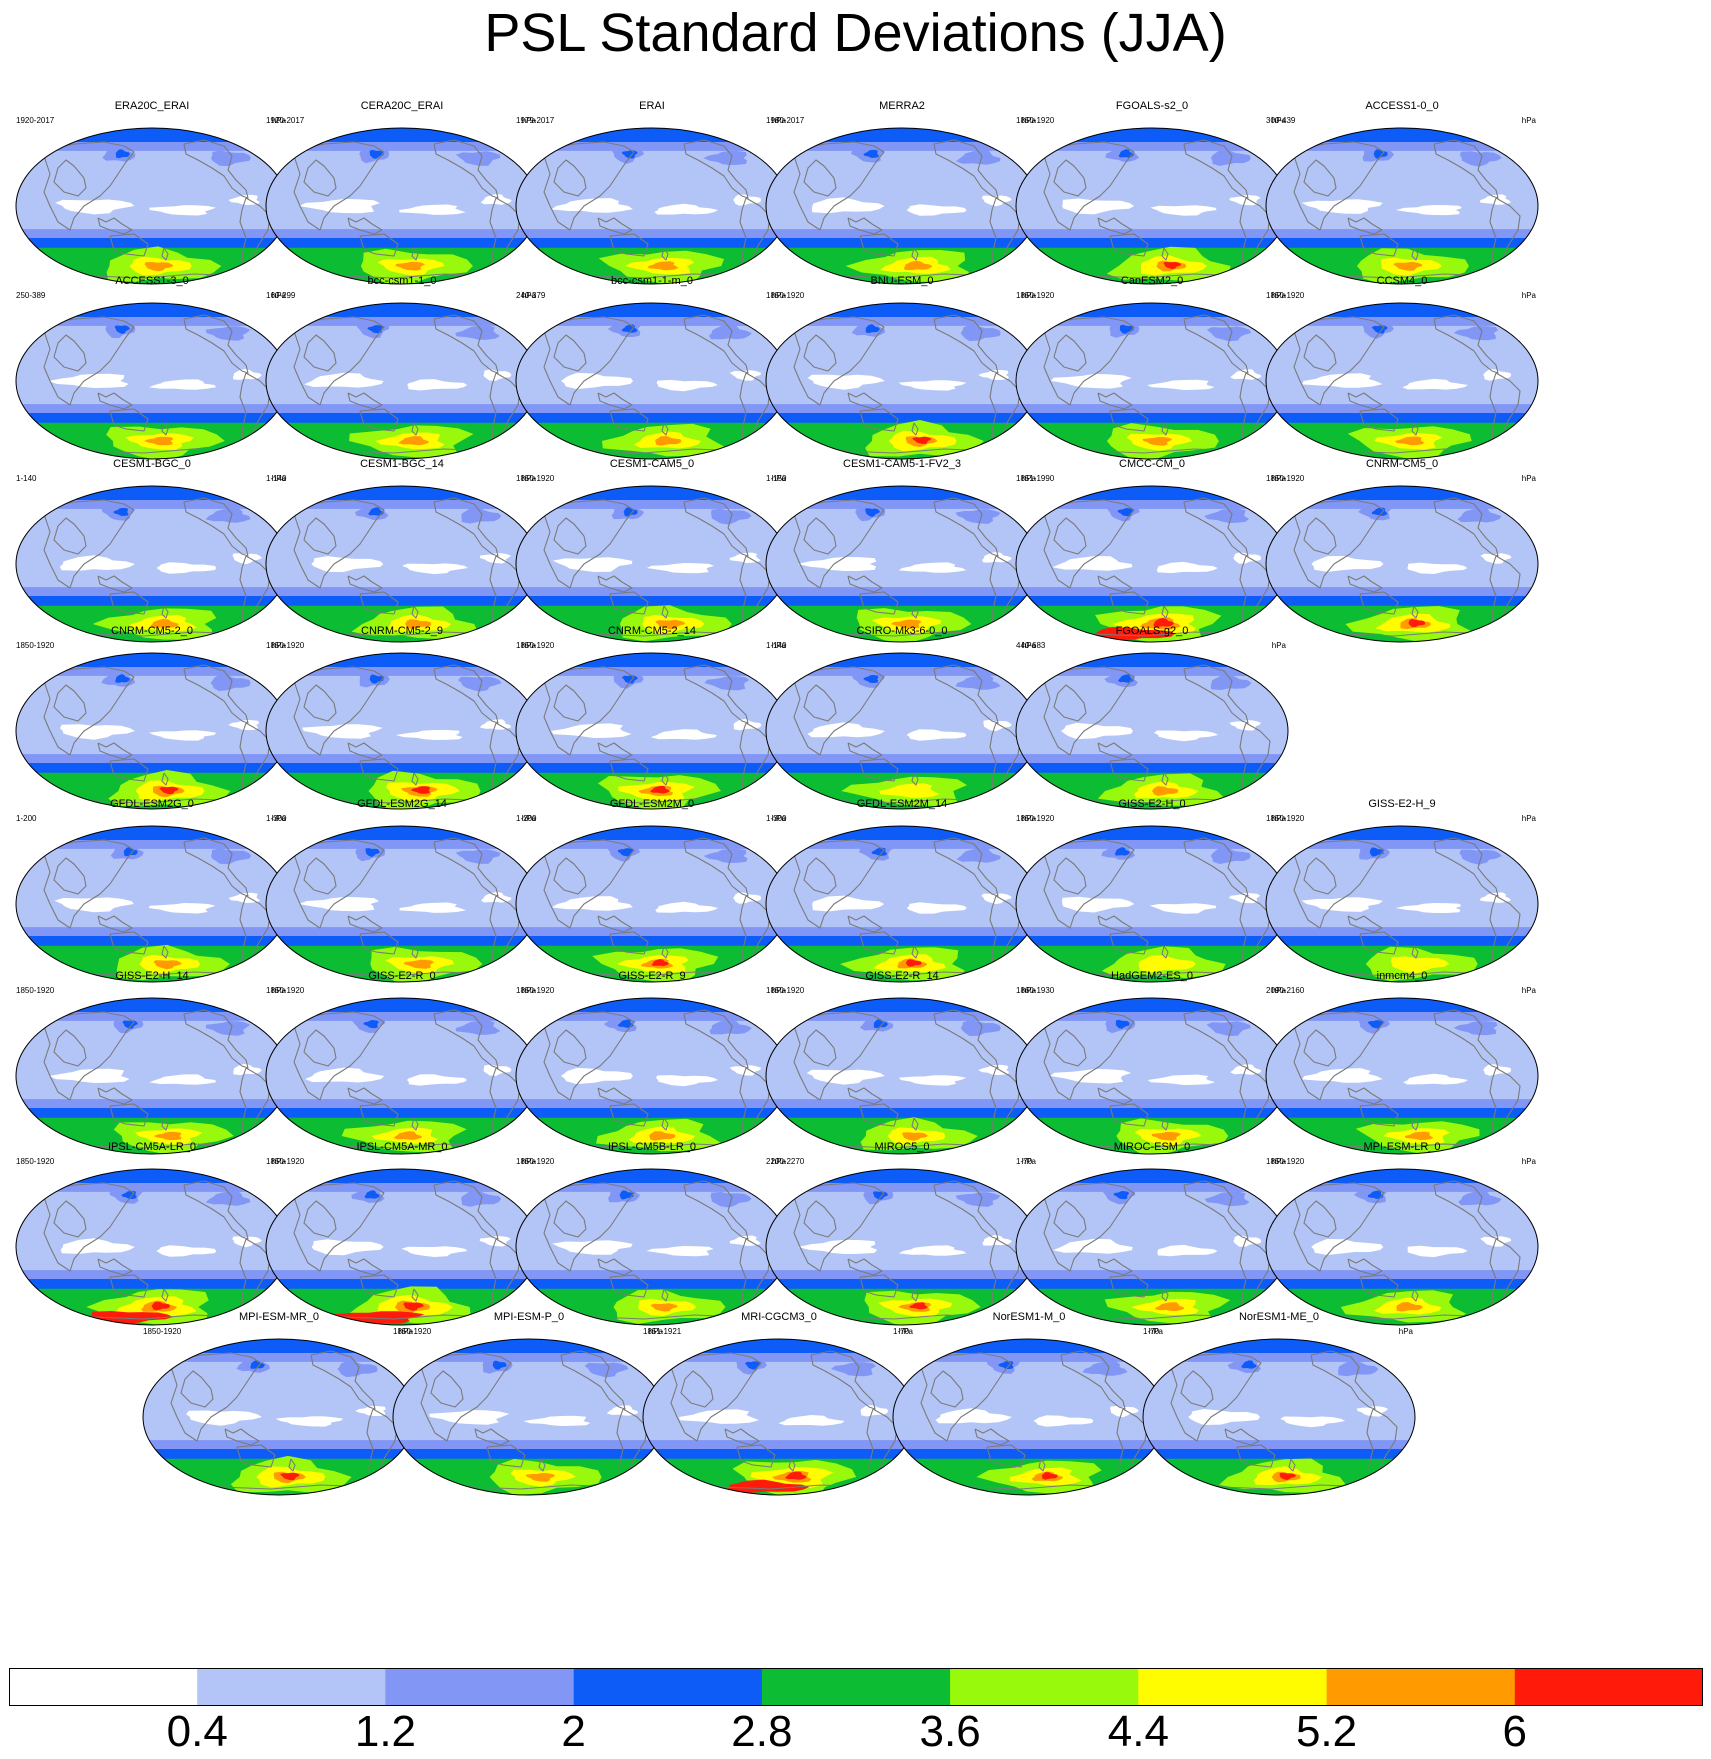  I want to click on colorbar-outline, so click(856, 1687).